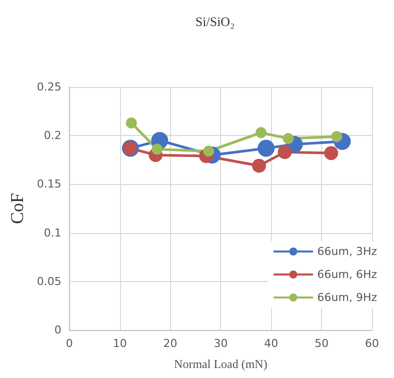 Image resolution: width=394 pixels, height=378 pixels. Describe the element at coordinates (215, 21) in the screenshot. I see `chart-title: Si/SiO₂` at that location.